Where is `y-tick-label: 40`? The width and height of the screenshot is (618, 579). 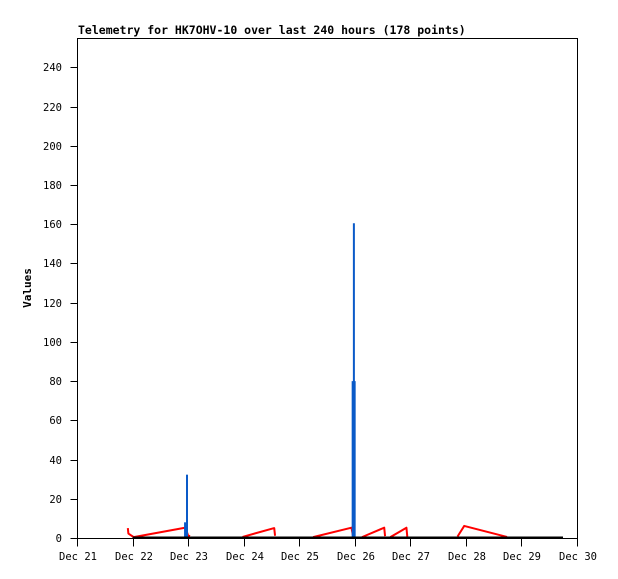
y-tick-label: 40 is located at coordinates (55, 461).